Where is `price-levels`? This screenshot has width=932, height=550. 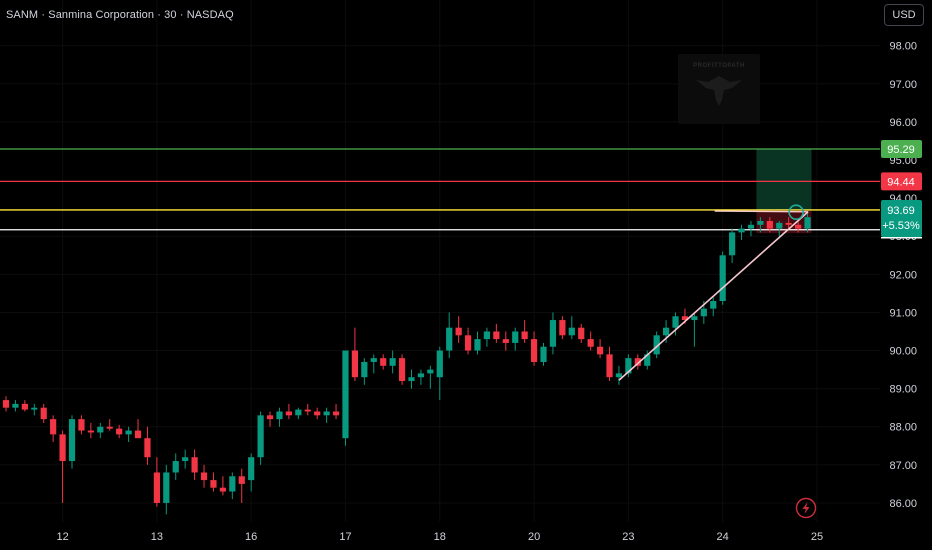 price-levels is located at coordinates (440, 189).